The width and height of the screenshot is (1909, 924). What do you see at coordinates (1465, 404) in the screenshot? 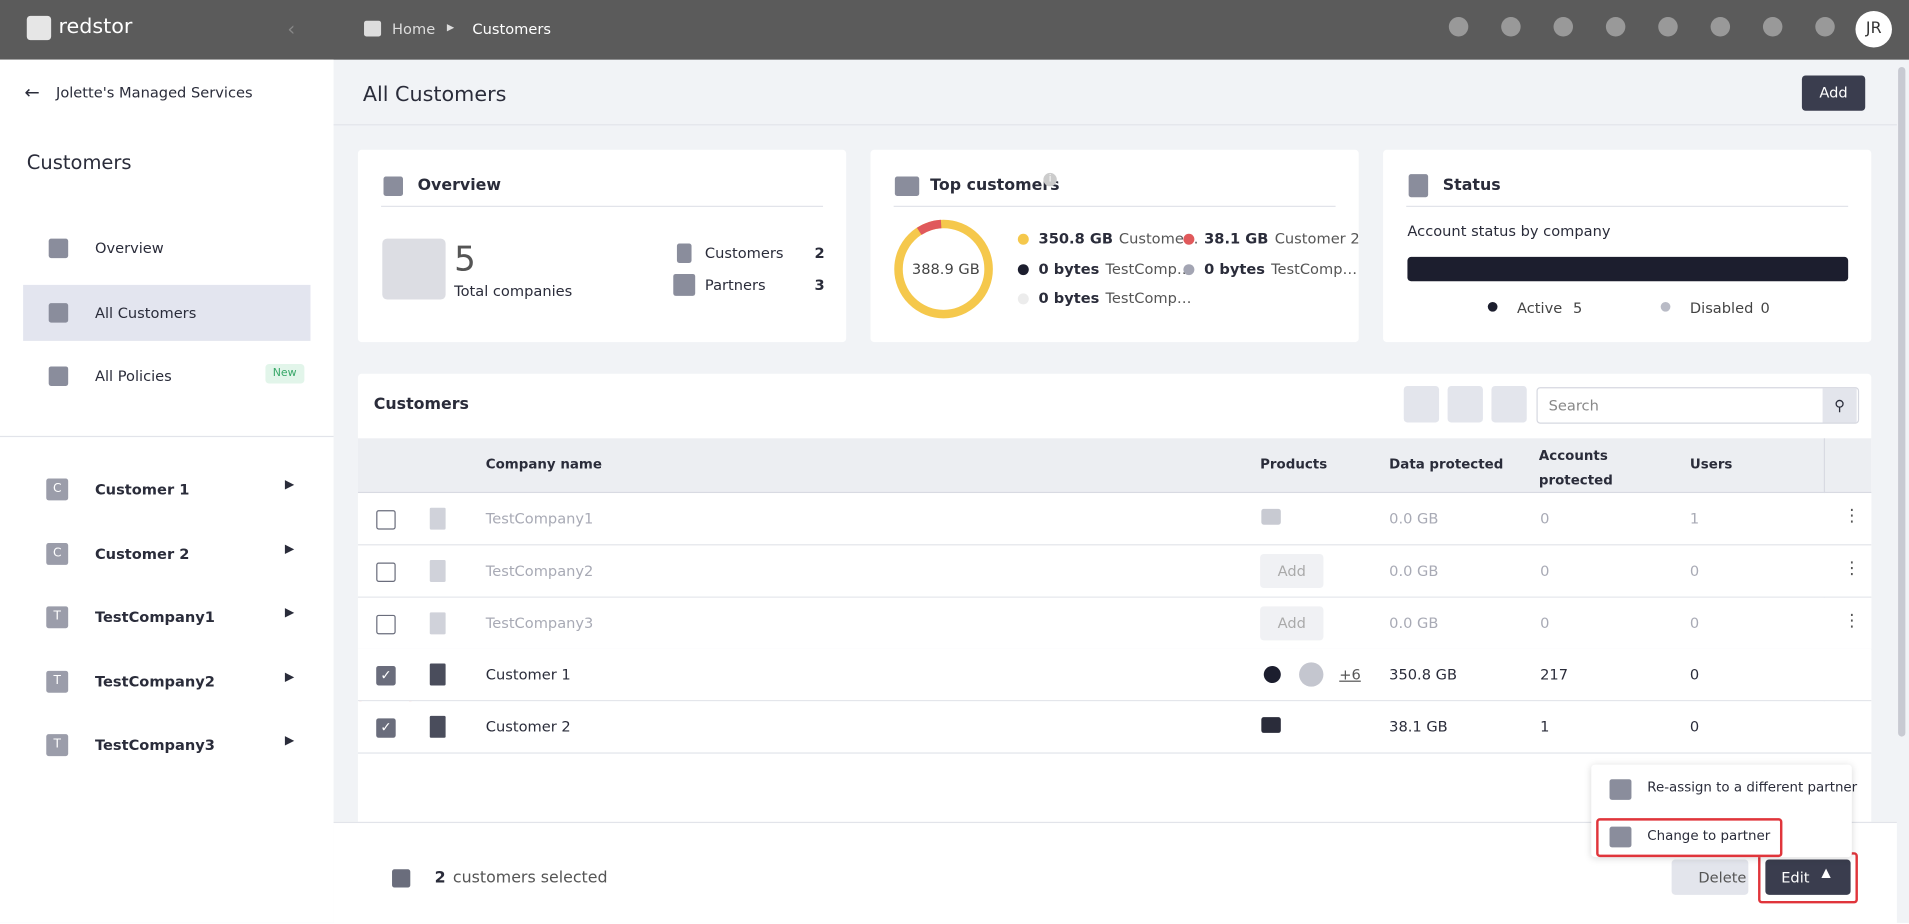
I see `download-button` at bounding box center [1465, 404].